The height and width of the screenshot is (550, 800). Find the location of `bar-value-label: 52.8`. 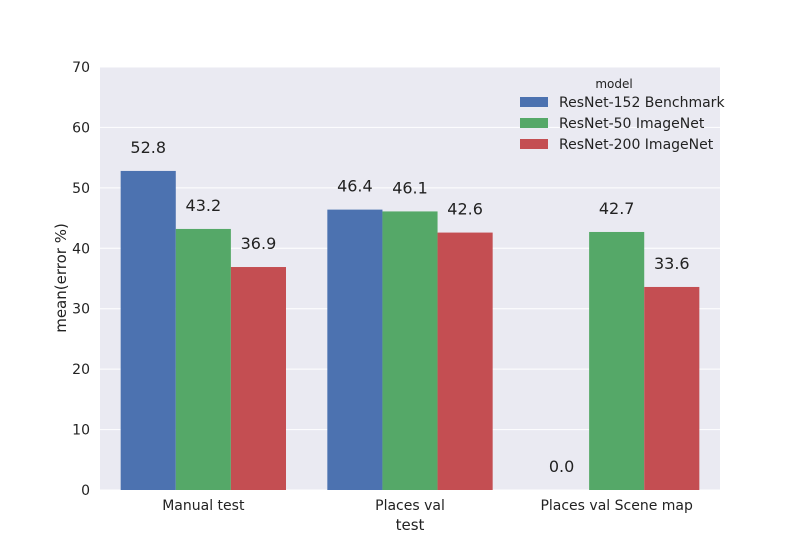

bar-value-label: 52.8 is located at coordinates (148, 147).